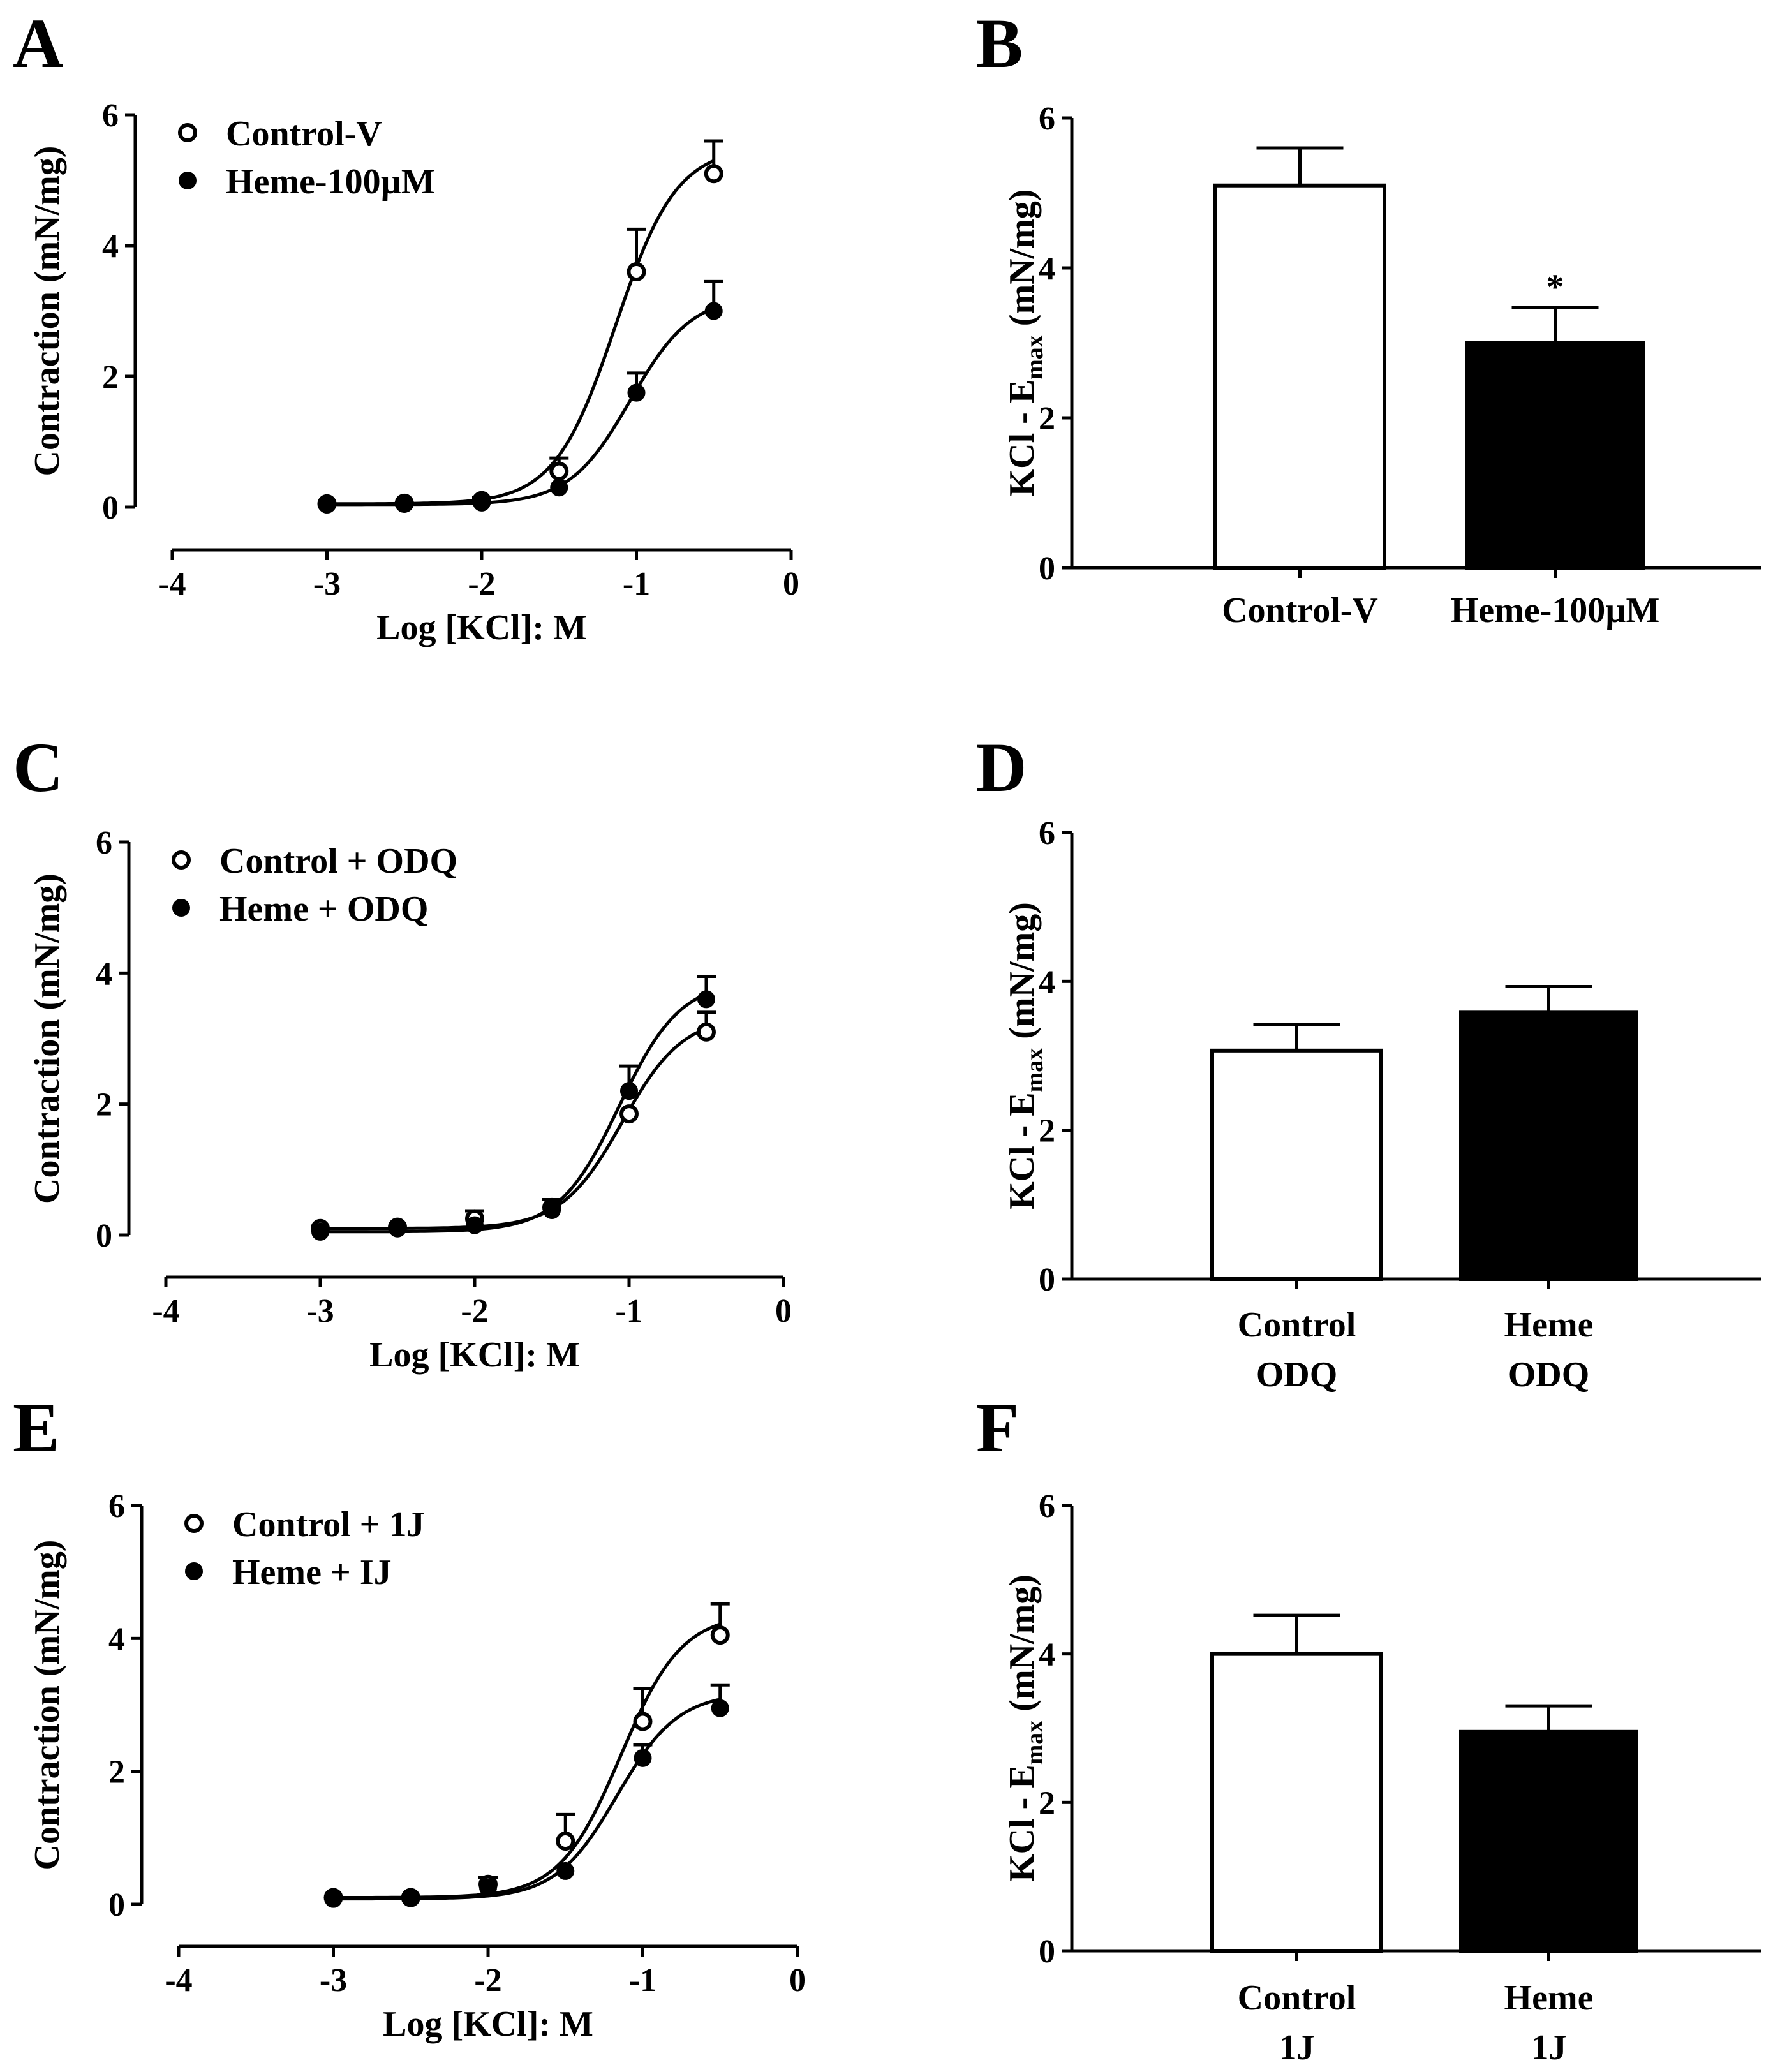 The width and height of the screenshot is (1780, 2072). Describe the element at coordinates (1025, 1728) in the screenshot. I see `y-axis-label-f: KCl - Emax (mN/mg)` at that location.